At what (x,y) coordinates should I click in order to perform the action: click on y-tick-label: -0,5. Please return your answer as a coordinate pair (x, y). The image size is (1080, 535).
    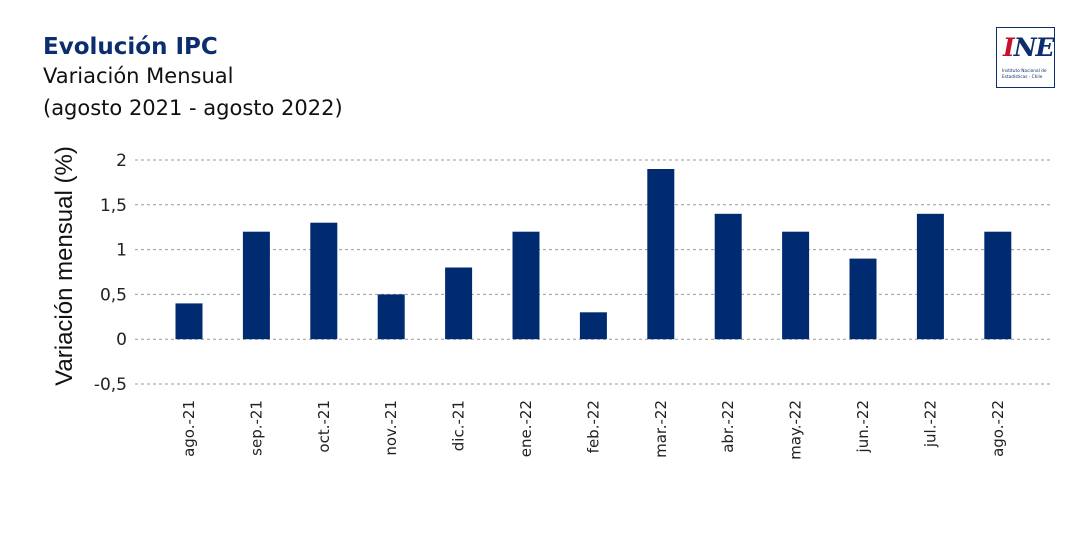
    Looking at the image, I should click on (110, 385).